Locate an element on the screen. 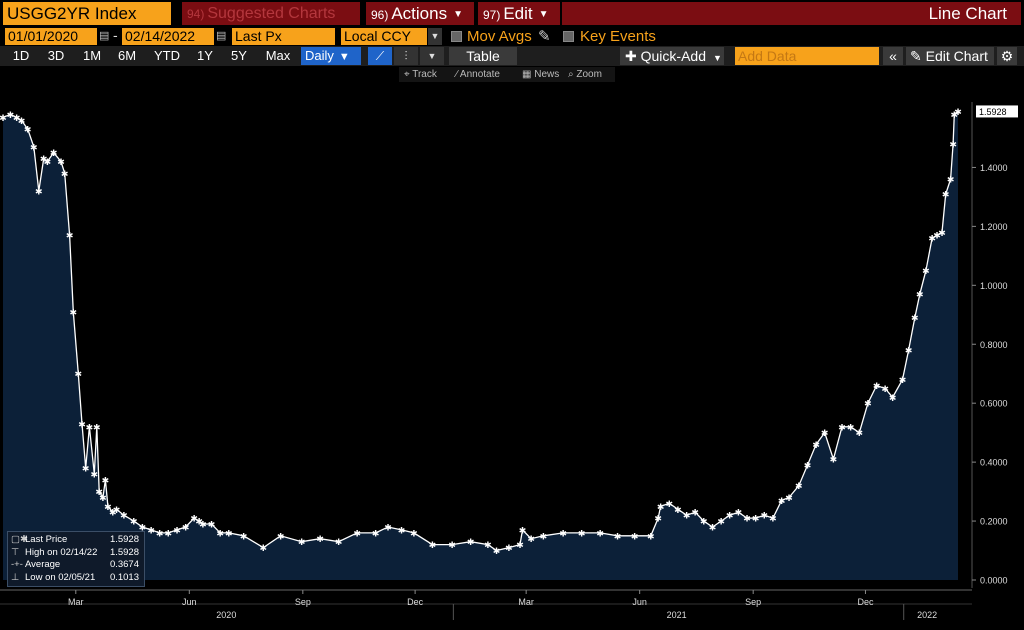 The height and width of the screenshot is (630, 1024). timeframe-3d: 3D is located at coordinates (56, 55).